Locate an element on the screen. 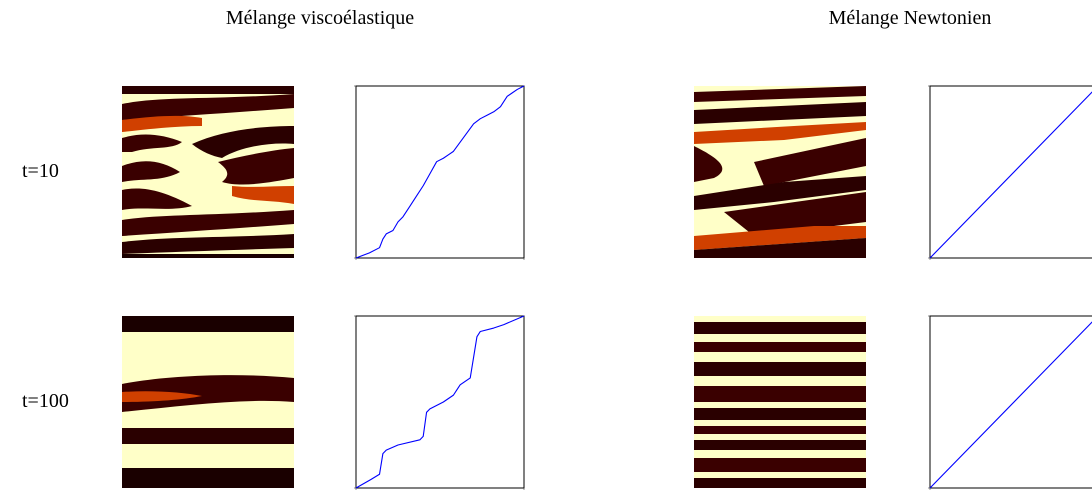 This screenshot has width=1092, height=493. mixing-field-newtonian-t10 is located at coordinates (780, 172).